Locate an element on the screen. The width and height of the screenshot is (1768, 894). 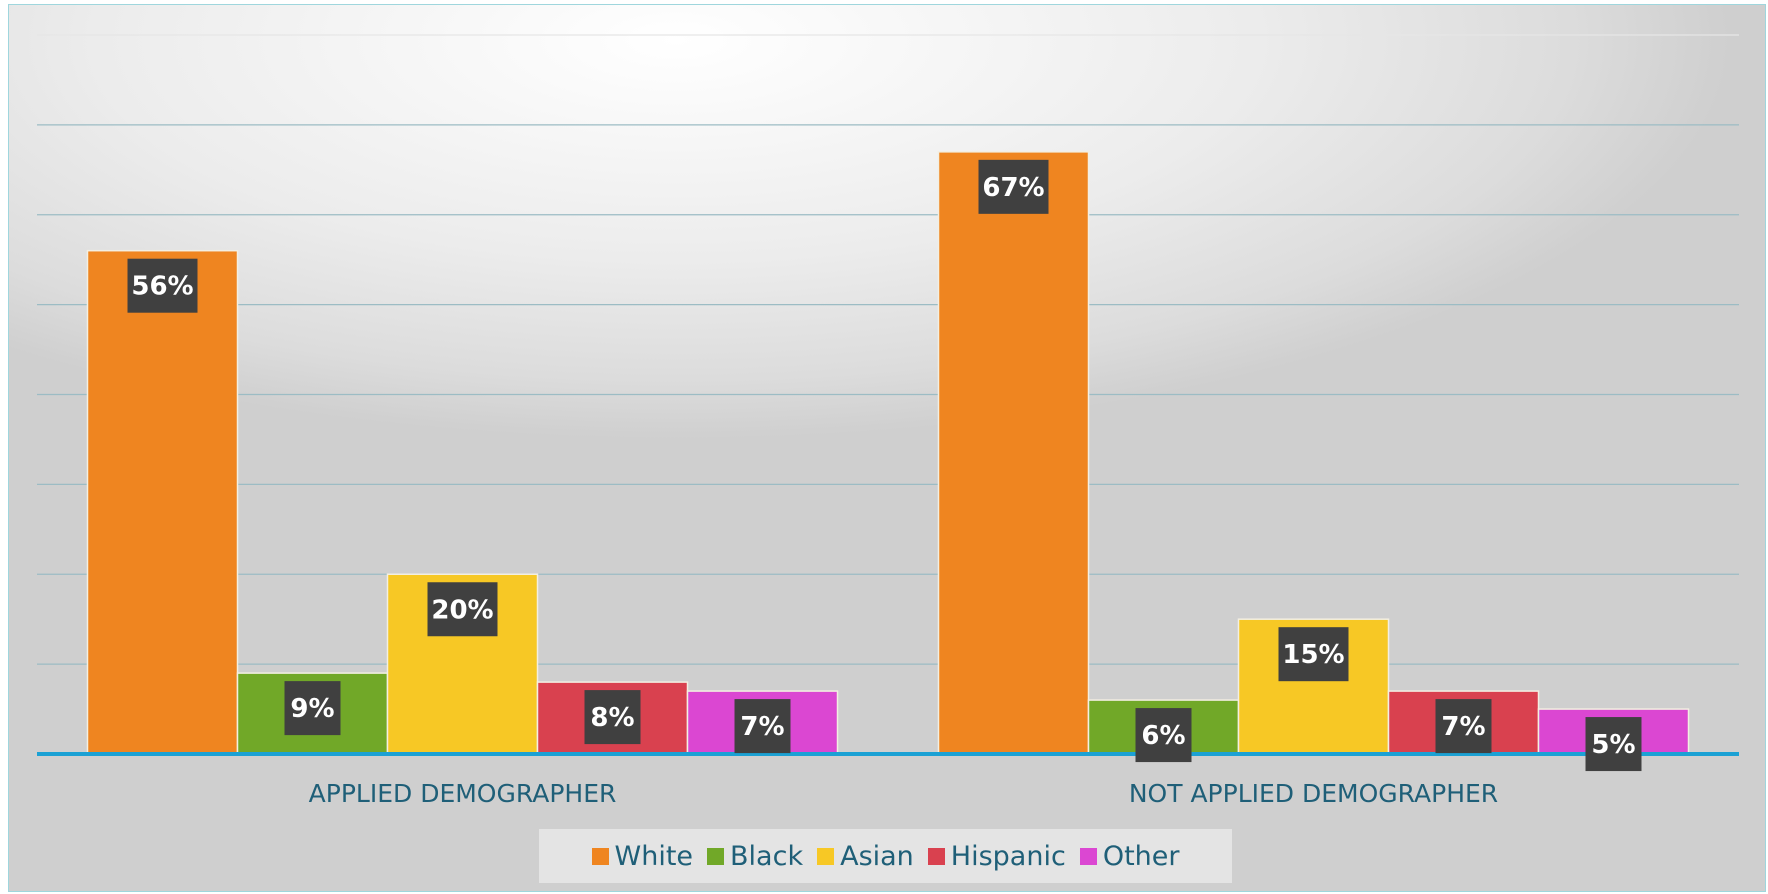
data-label-white-1: 56% is located at coordinates (162, 287).